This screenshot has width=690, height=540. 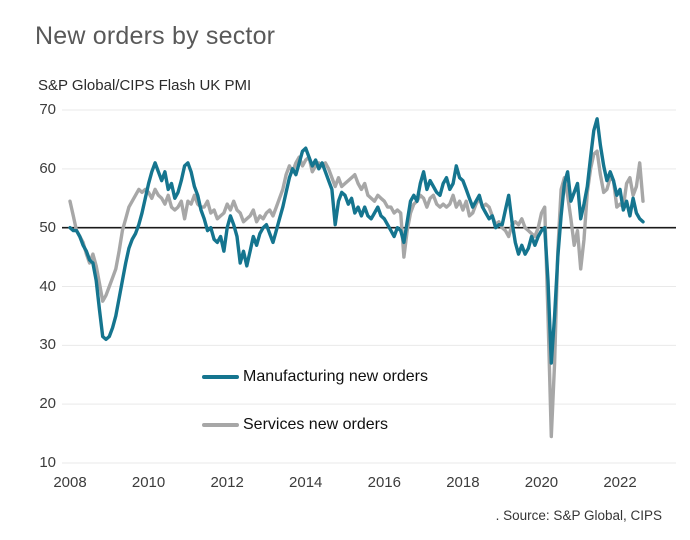 What do you see at coordinates (47, 462) in the screenshot?
I see `y-tick-label: 10` at bounding box center [47, 462].